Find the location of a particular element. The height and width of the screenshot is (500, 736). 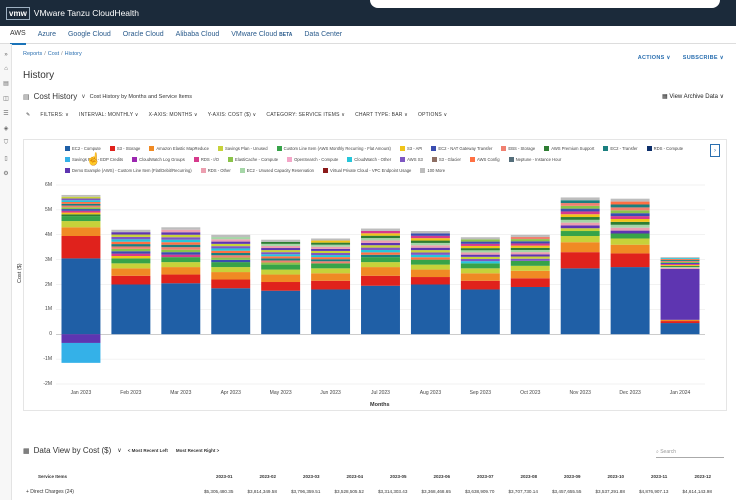

legend-item: CloudWatch Log Groups is located at coordinates (158, 159).